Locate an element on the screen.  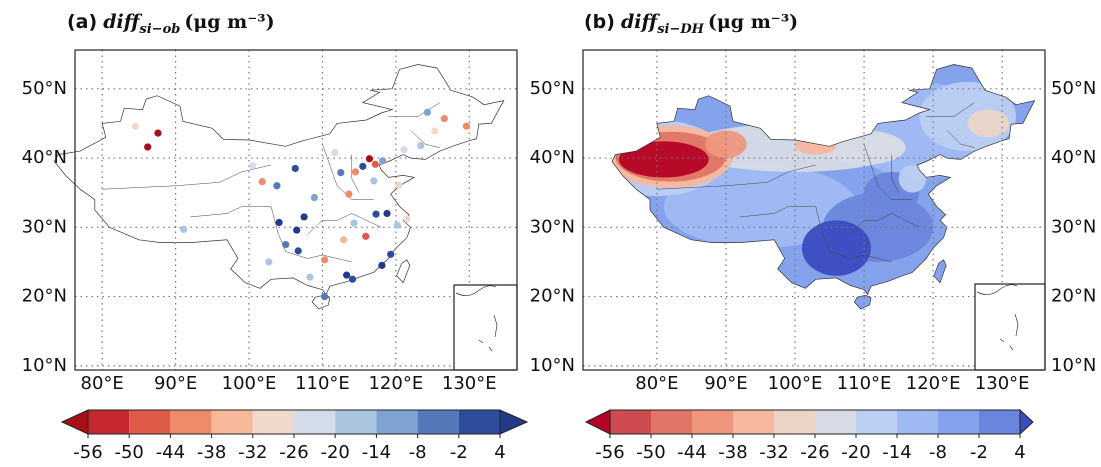
panel-title: (b) diffsi−DH (μg m⁻³) is located at coordinates (691, 24).